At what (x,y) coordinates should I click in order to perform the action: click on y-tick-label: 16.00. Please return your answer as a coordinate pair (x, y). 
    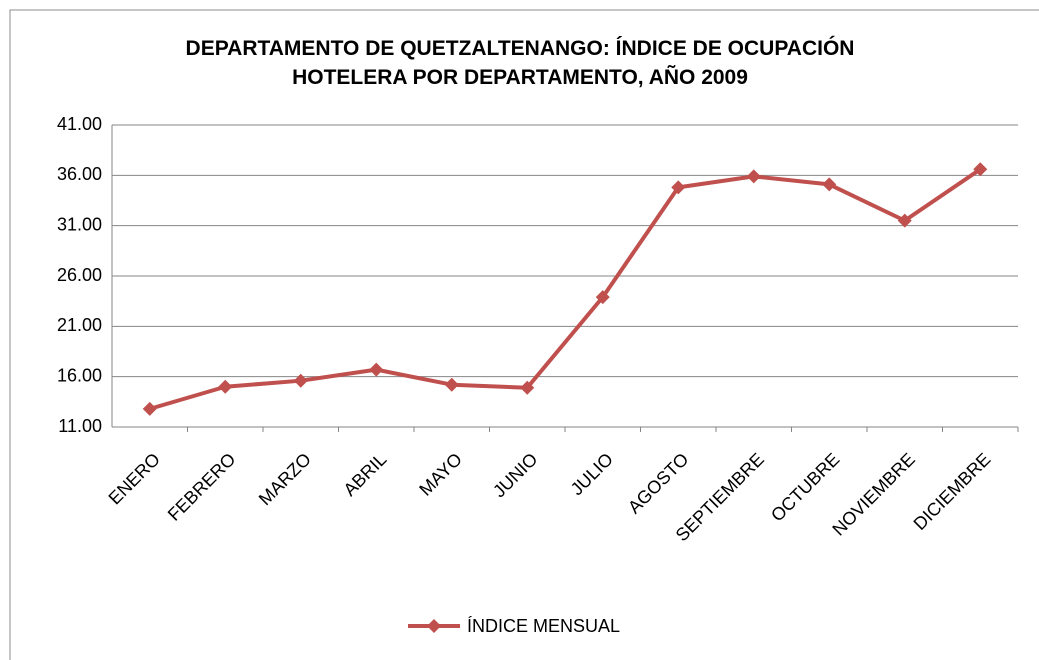
    Looking at the image, I should click on (79, 375).